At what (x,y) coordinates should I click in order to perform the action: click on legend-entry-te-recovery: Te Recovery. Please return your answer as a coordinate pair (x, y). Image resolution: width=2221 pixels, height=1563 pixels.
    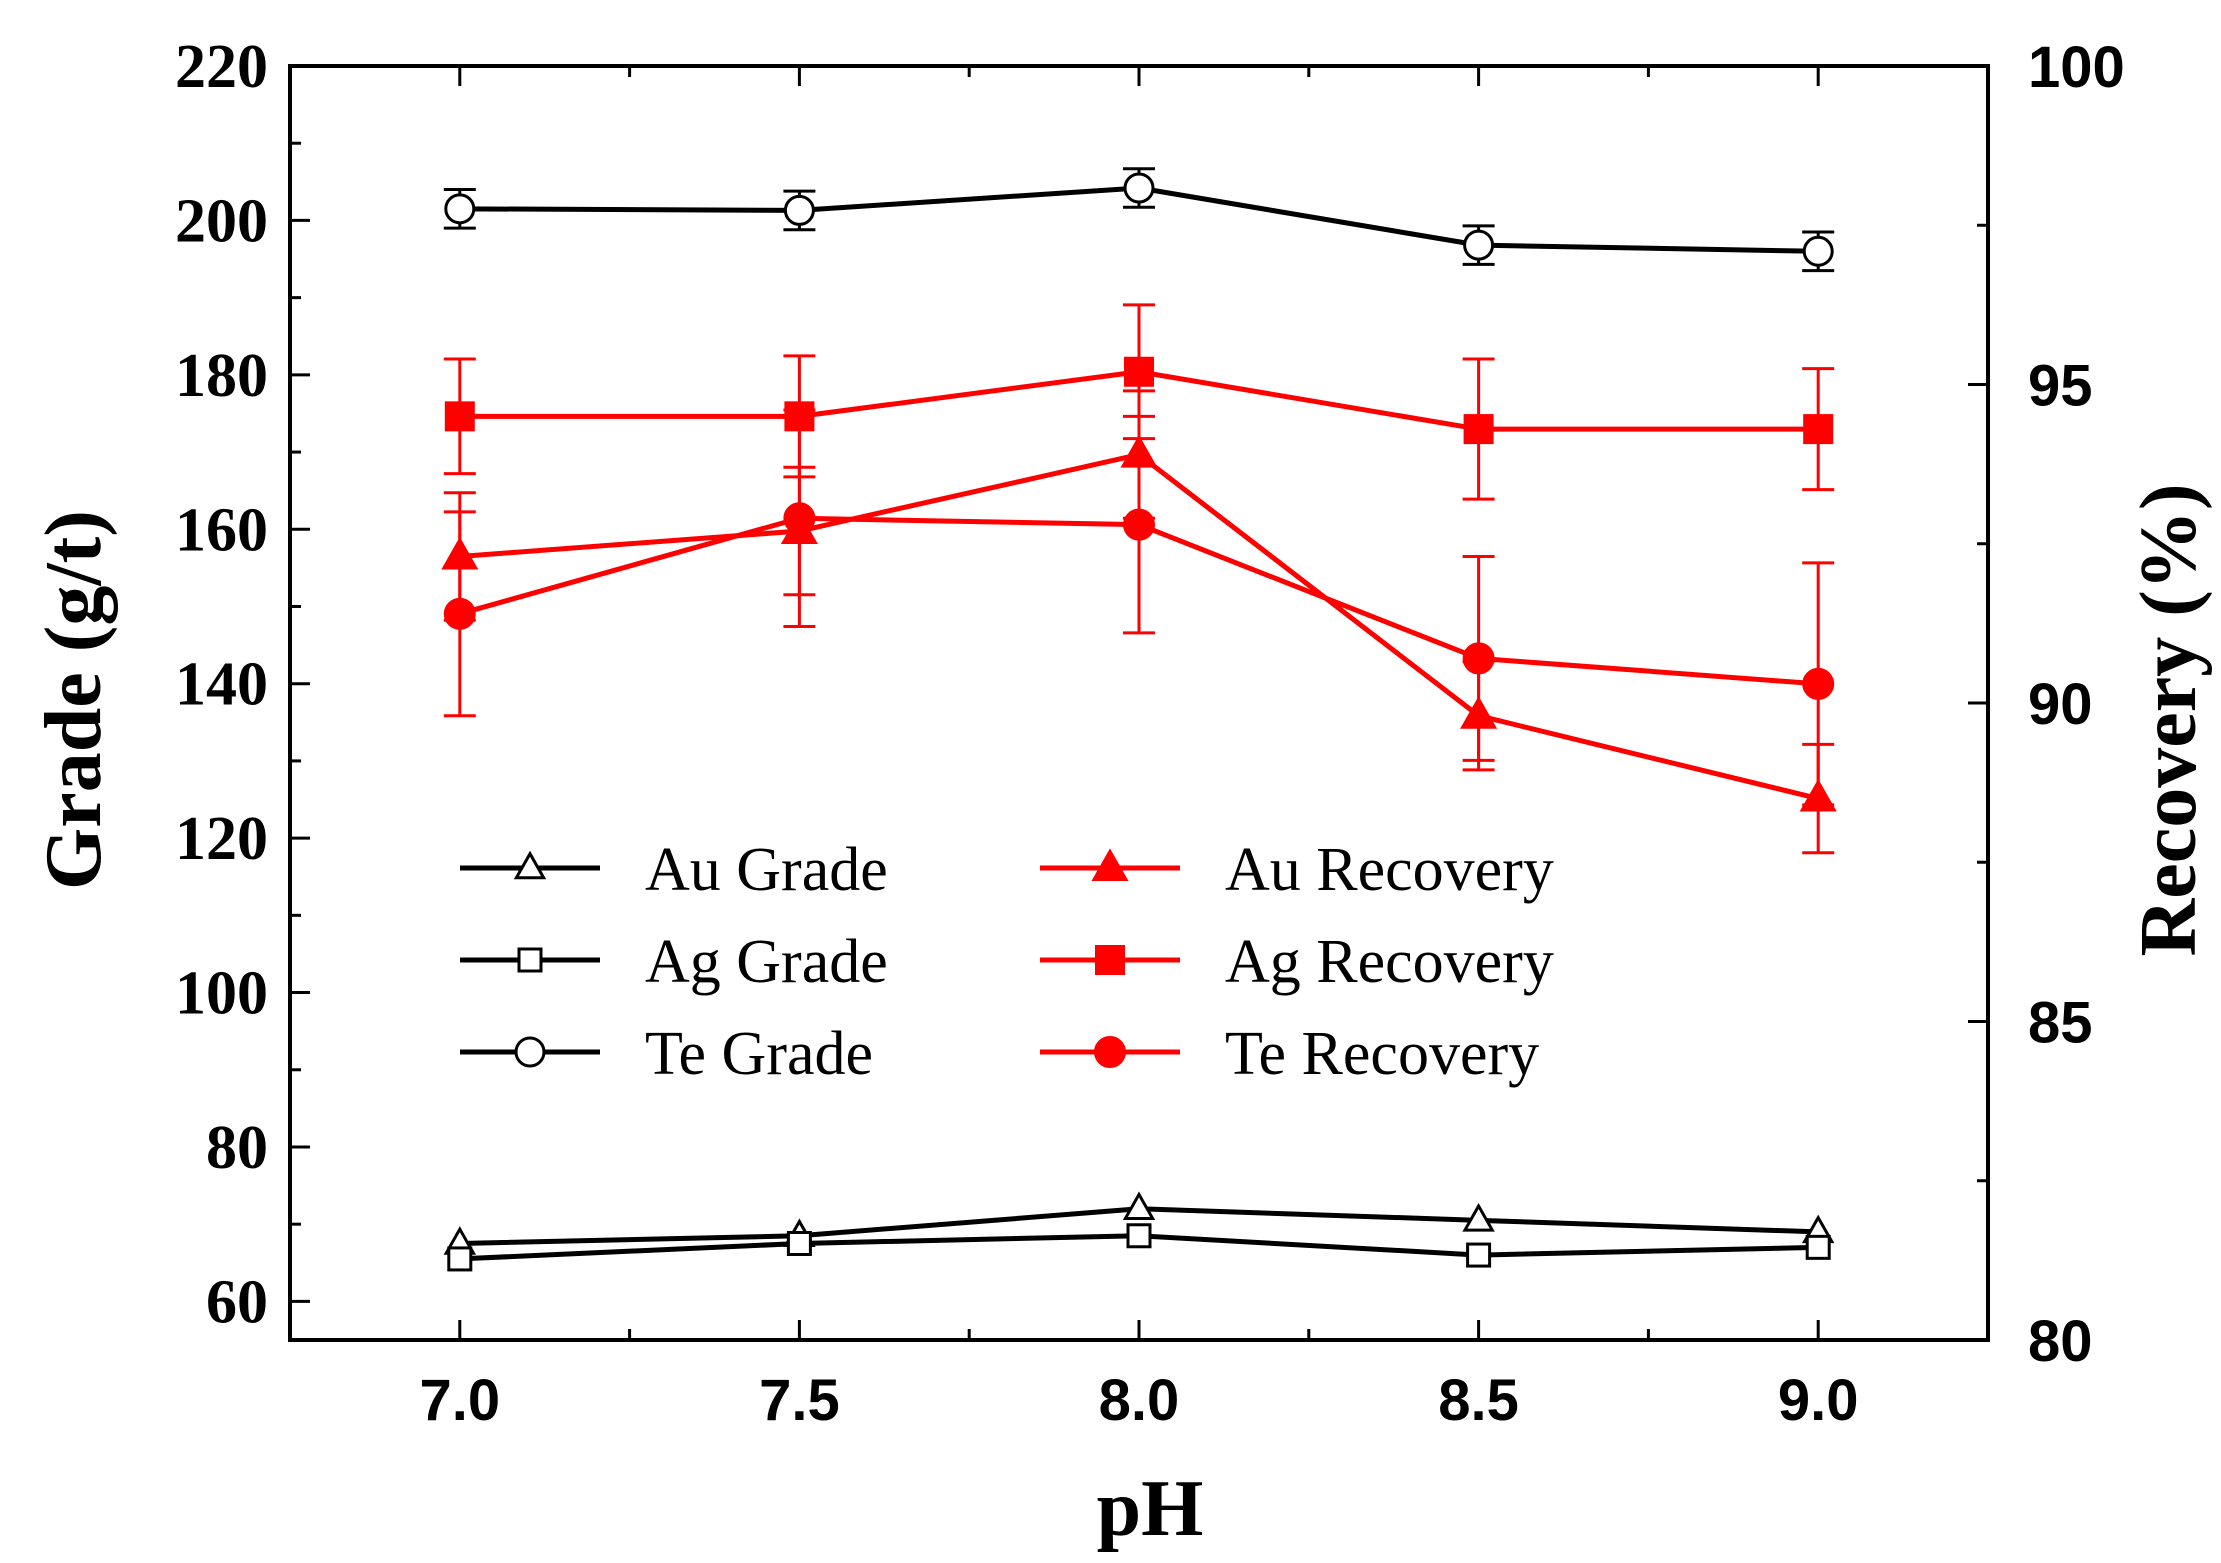
    Looking at the image, I should click on (1289, 1054).